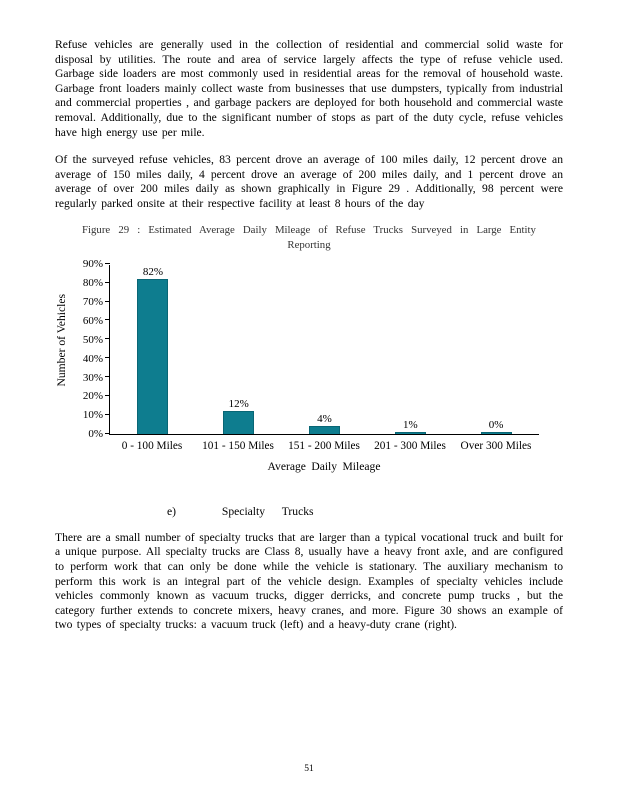 The width and height of the screenshot is (618, 800). I want to click on bar-category-label: 101 - 150 Miles, so click(238, 445).